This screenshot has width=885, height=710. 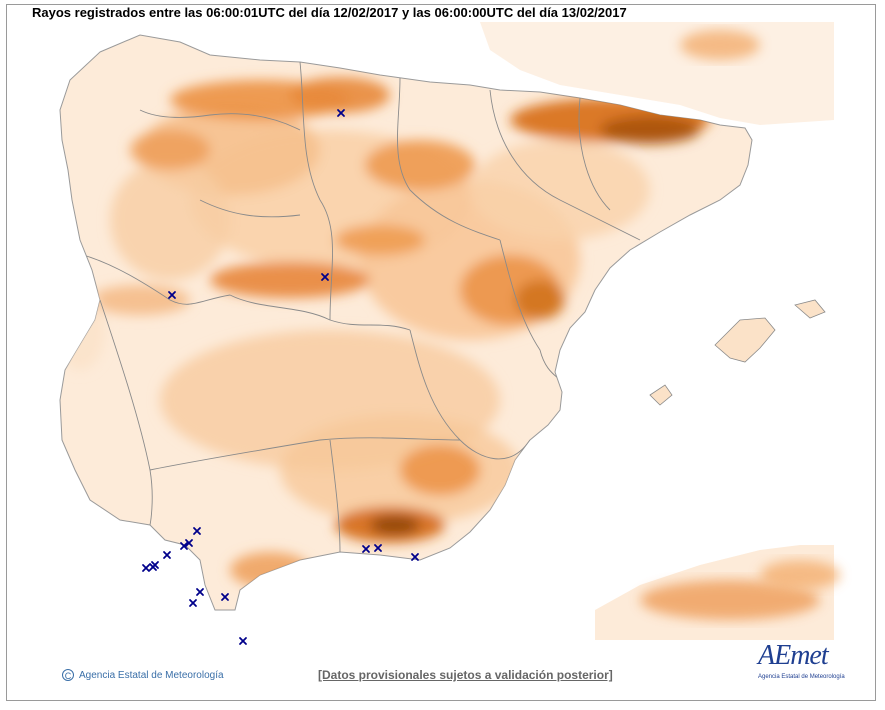 What do you see at coordinates (793, 655) in the screenshot?
I see `logo-wordmark: AEmet` at bounding box center [793, 655].